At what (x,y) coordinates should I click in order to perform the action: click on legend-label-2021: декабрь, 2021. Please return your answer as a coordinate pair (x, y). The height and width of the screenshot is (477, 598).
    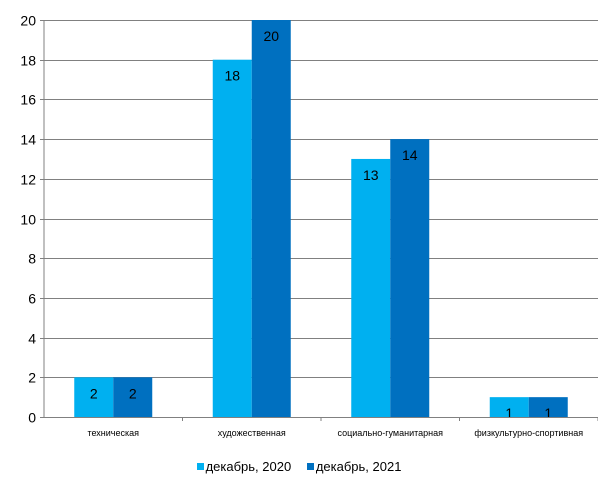
    Looking at the image, I should click on (358, 466).